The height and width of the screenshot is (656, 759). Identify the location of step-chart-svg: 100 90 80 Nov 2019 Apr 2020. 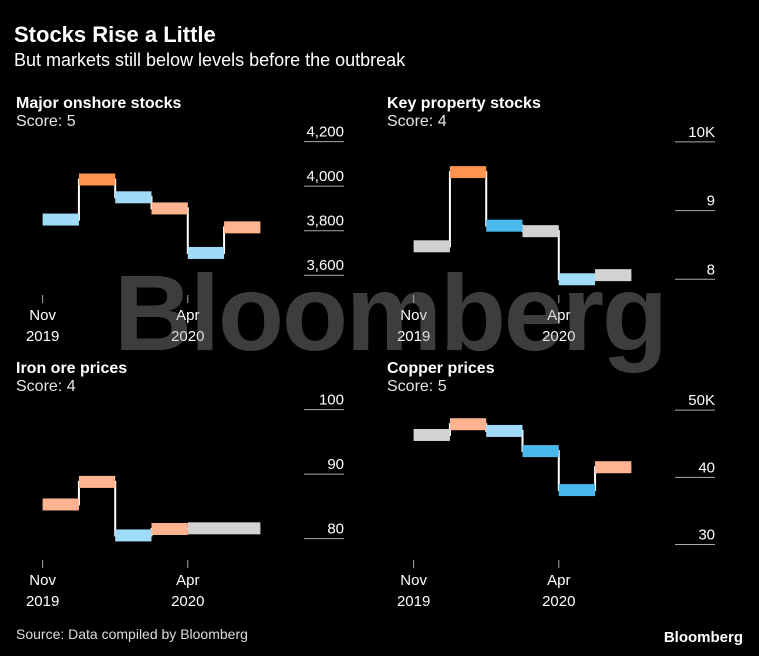
(185, 501).